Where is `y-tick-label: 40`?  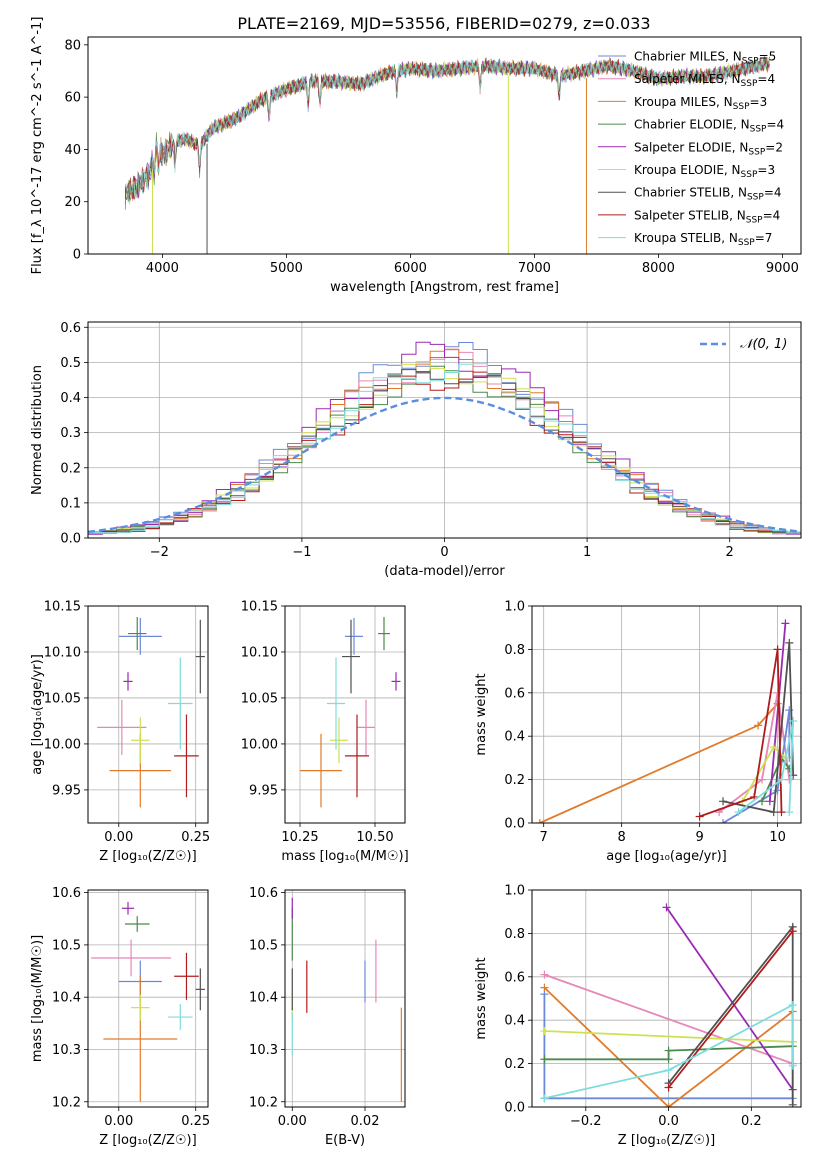
y-tick-label: 40 is located at coordinates (72, 150).